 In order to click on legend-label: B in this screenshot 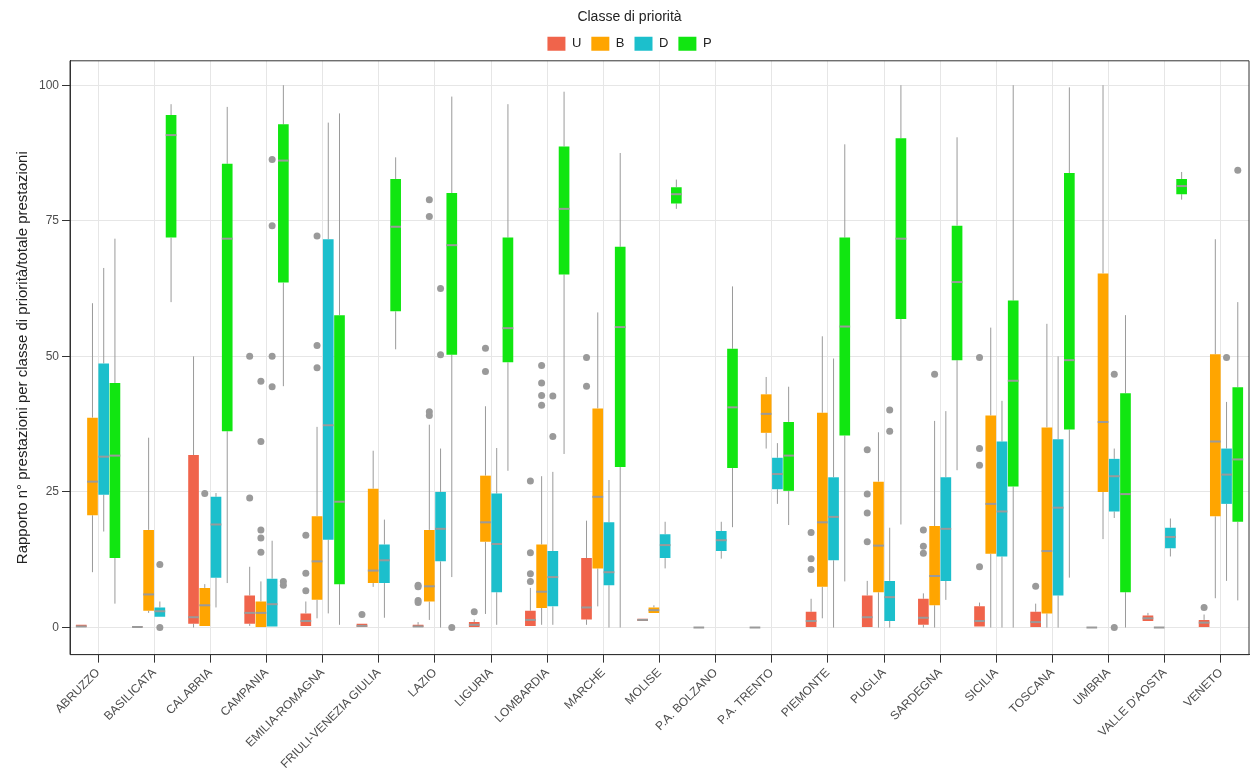, I will do `click(620, 43)`.